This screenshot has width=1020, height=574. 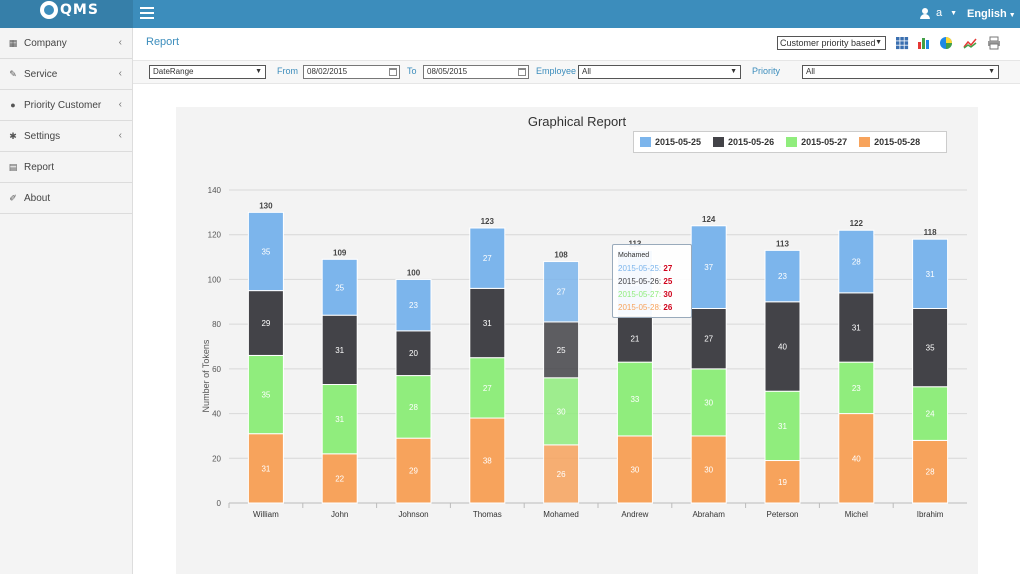 I want to click on caret-down-icon: ▼, so click(x=1012, y=15).